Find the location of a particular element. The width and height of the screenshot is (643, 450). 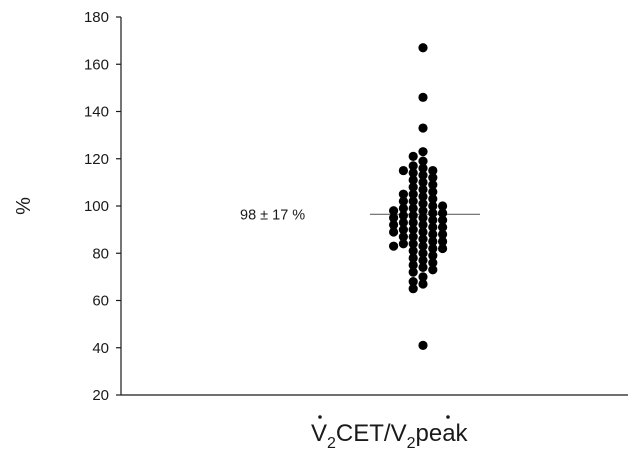

xlabel-sub2: 2 is located at coordinates (411, 442).